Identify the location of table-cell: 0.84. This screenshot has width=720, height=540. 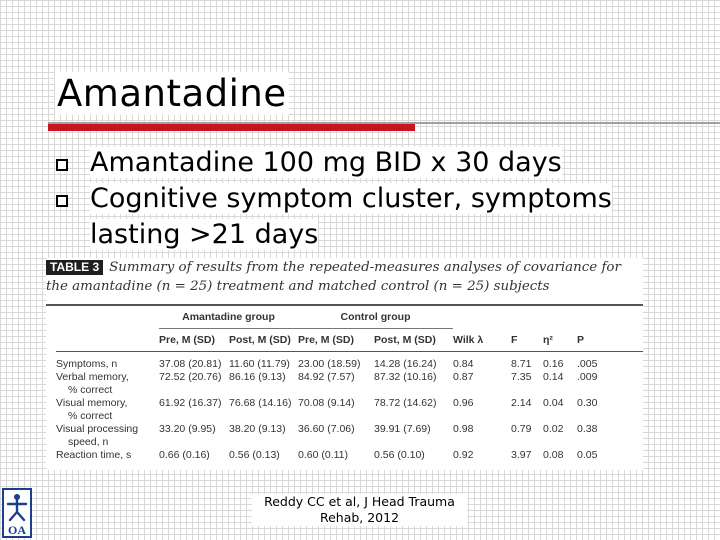
(463, 364).